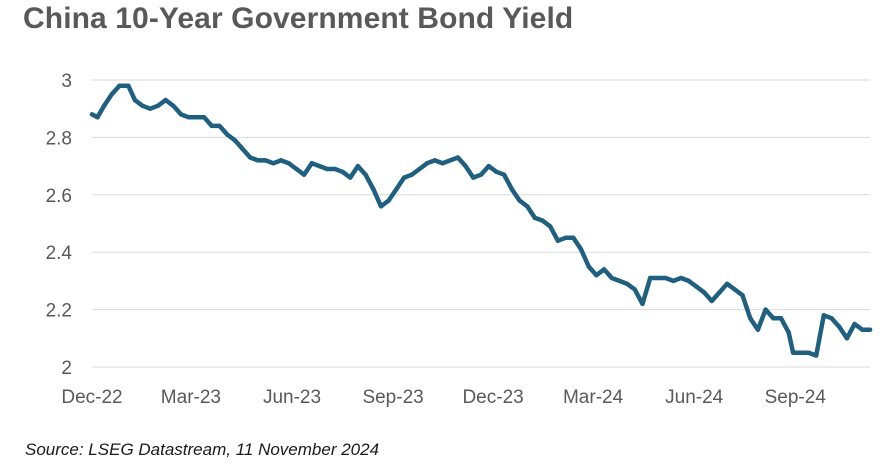 This screenshot has height=471, width=883. What do you see at coordinates (292, 397) in the screenshot?
I see `x-tick-label: Jun-23` at bounding box center [292, 397].